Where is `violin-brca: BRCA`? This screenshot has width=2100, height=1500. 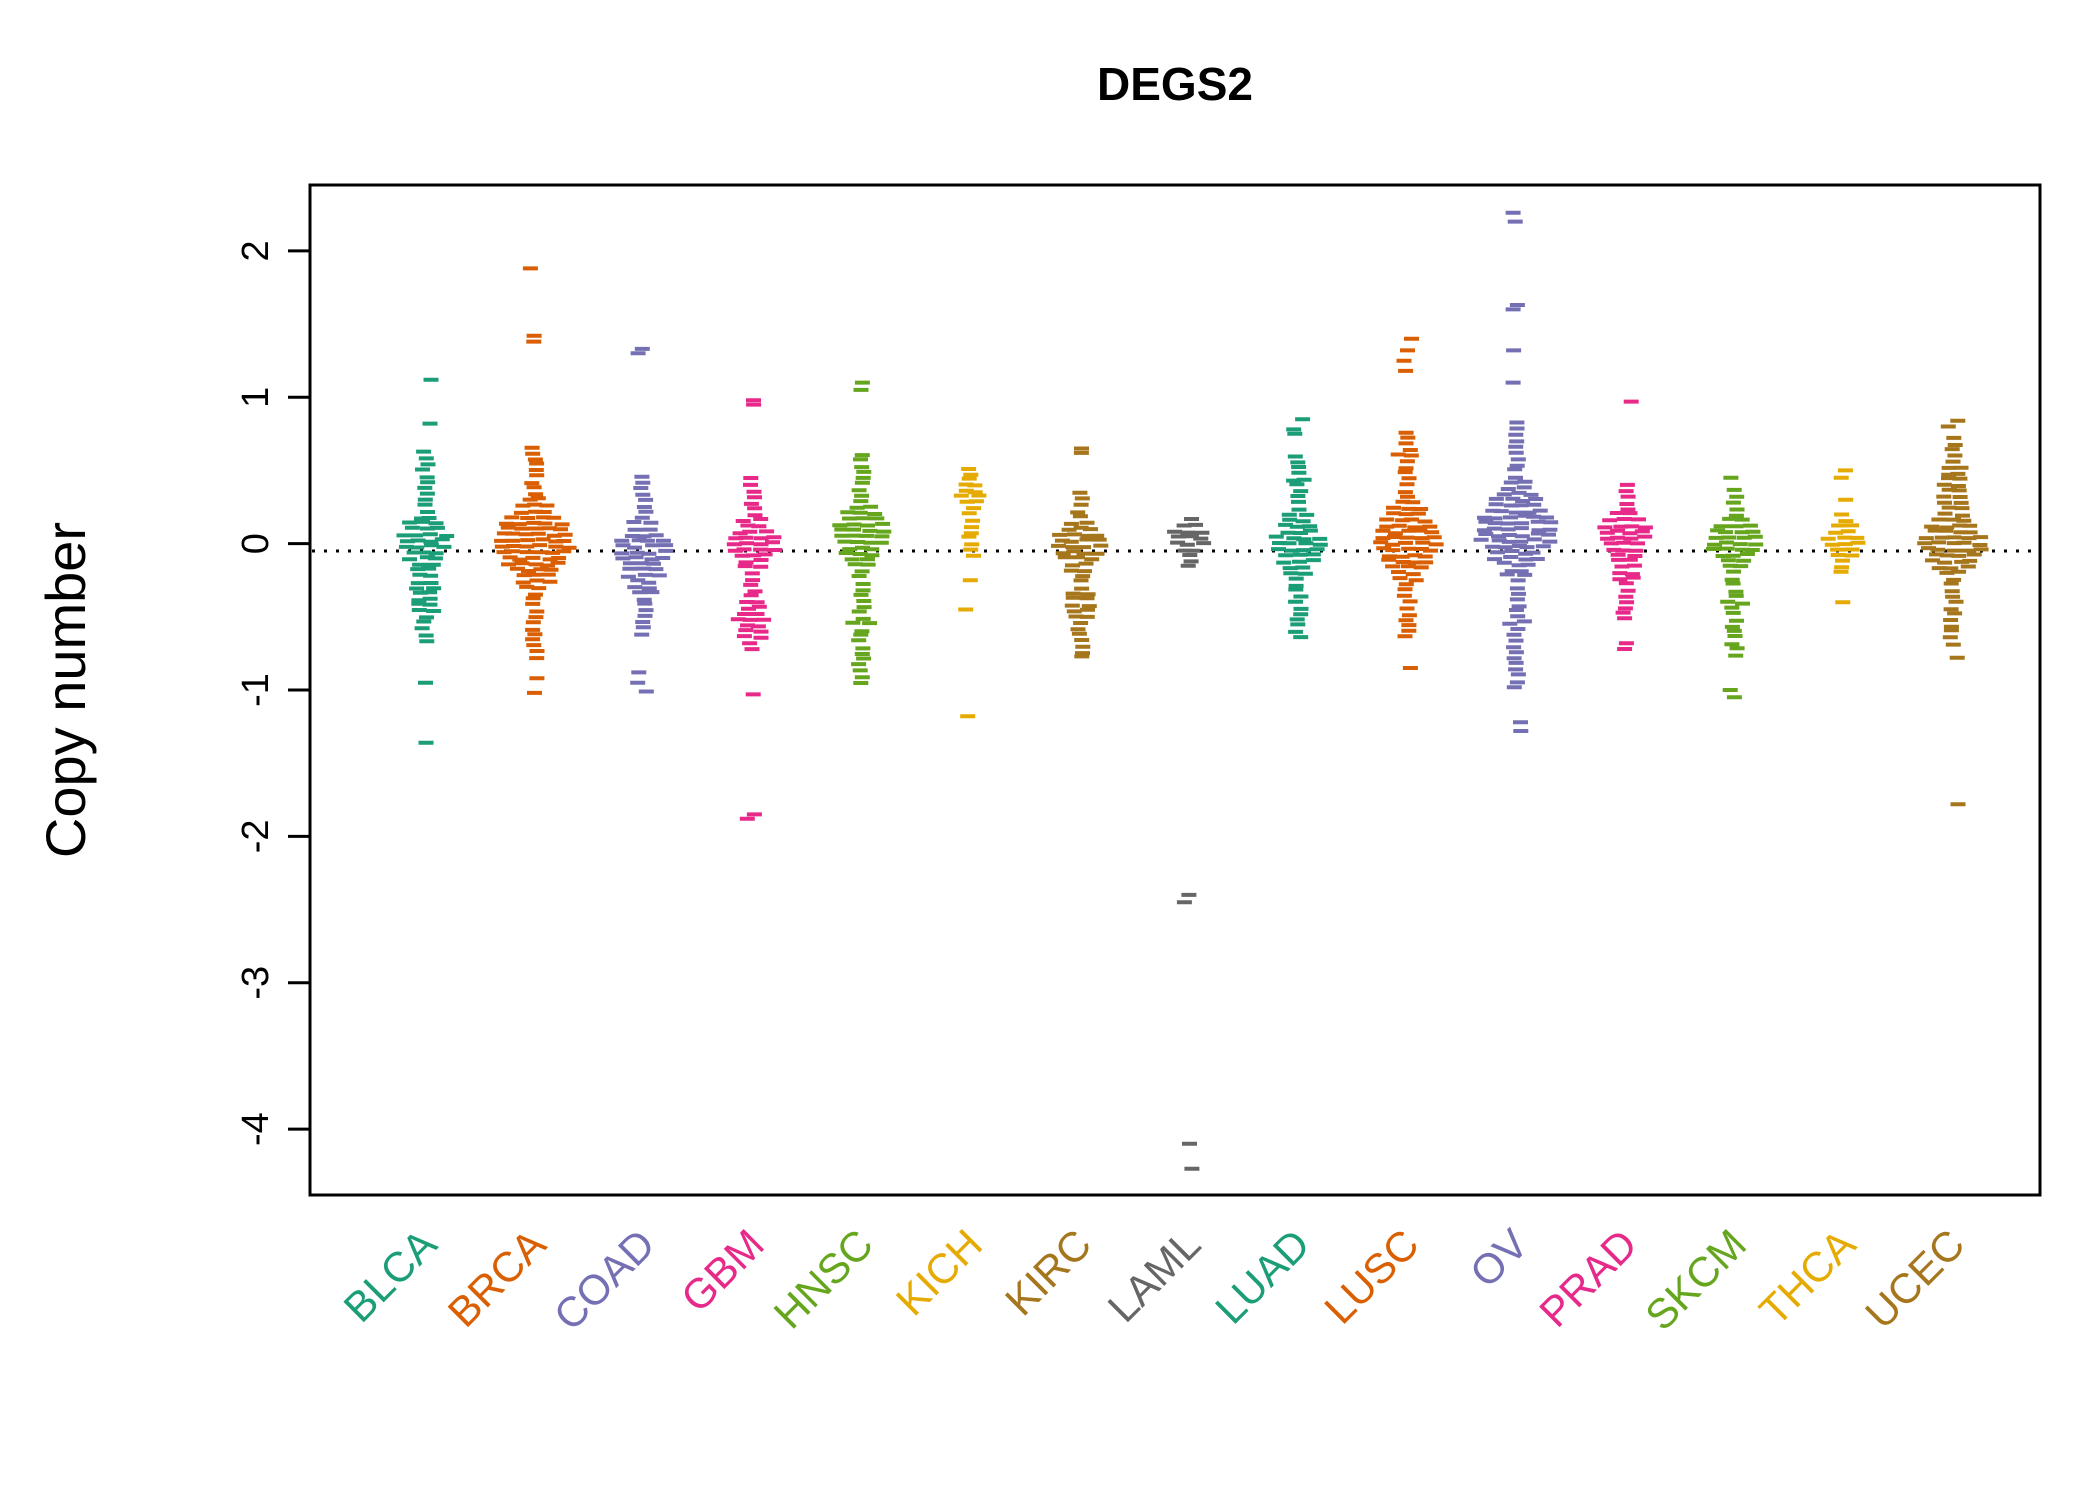 violin-brca: BRCA is located at coordinates (508, 801).